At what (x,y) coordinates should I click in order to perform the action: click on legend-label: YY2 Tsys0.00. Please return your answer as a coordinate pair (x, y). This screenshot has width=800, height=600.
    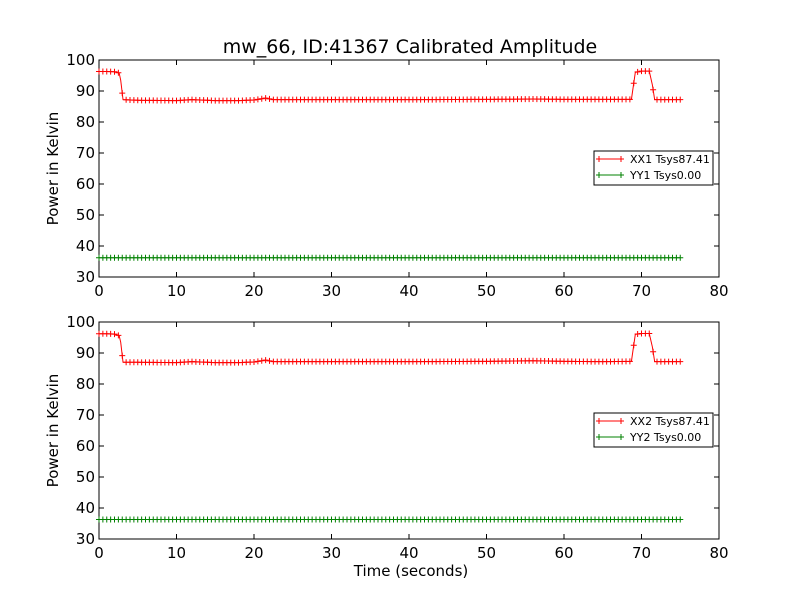
    Looking at the image, I should click on (665, 437).